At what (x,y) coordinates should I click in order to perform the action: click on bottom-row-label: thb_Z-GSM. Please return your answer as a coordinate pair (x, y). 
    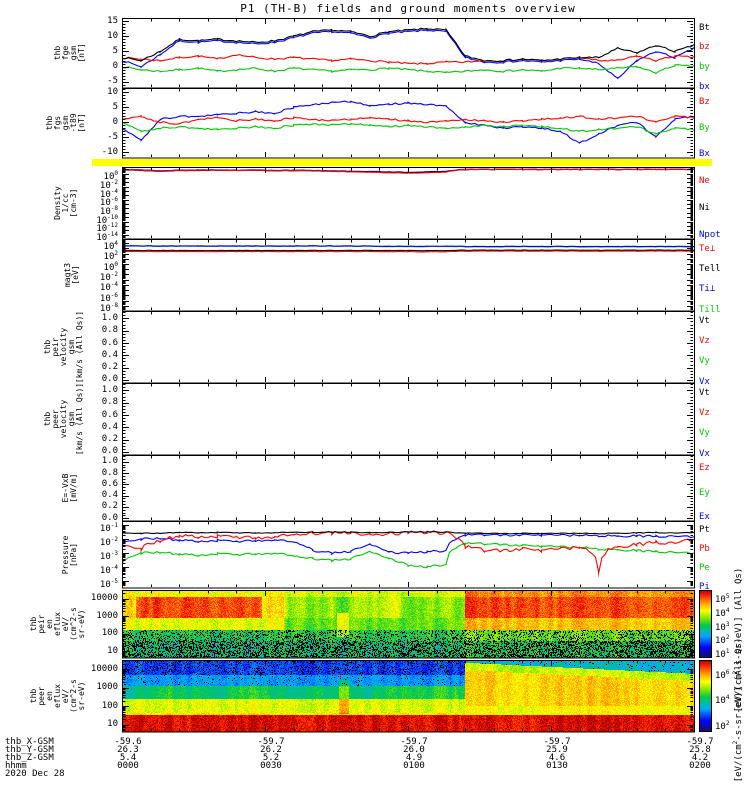
    Looking at the image, I should click on (29, 758).